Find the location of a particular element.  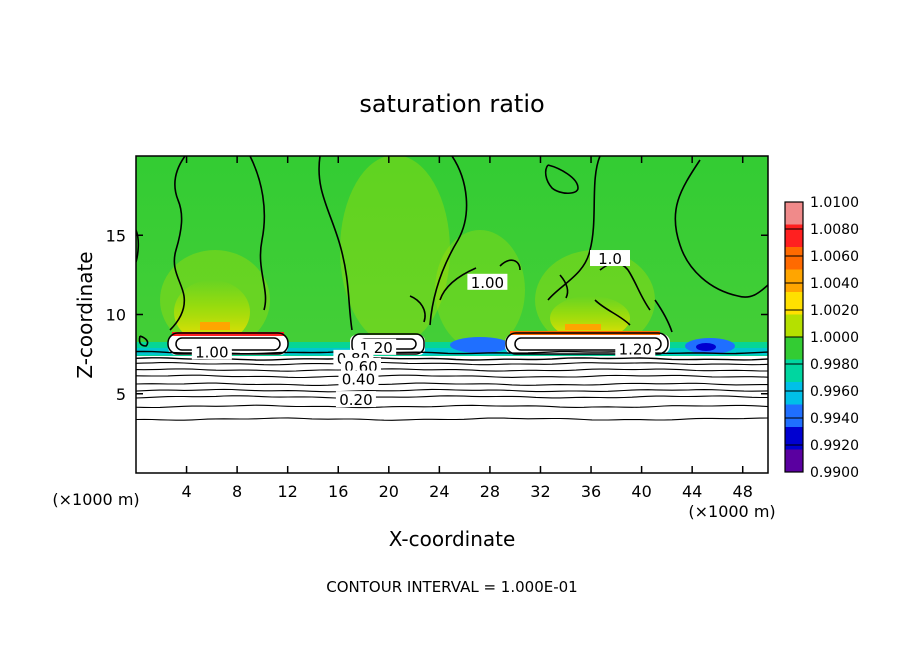

contour-label: 0.20 is located at coordinates (355, 400).